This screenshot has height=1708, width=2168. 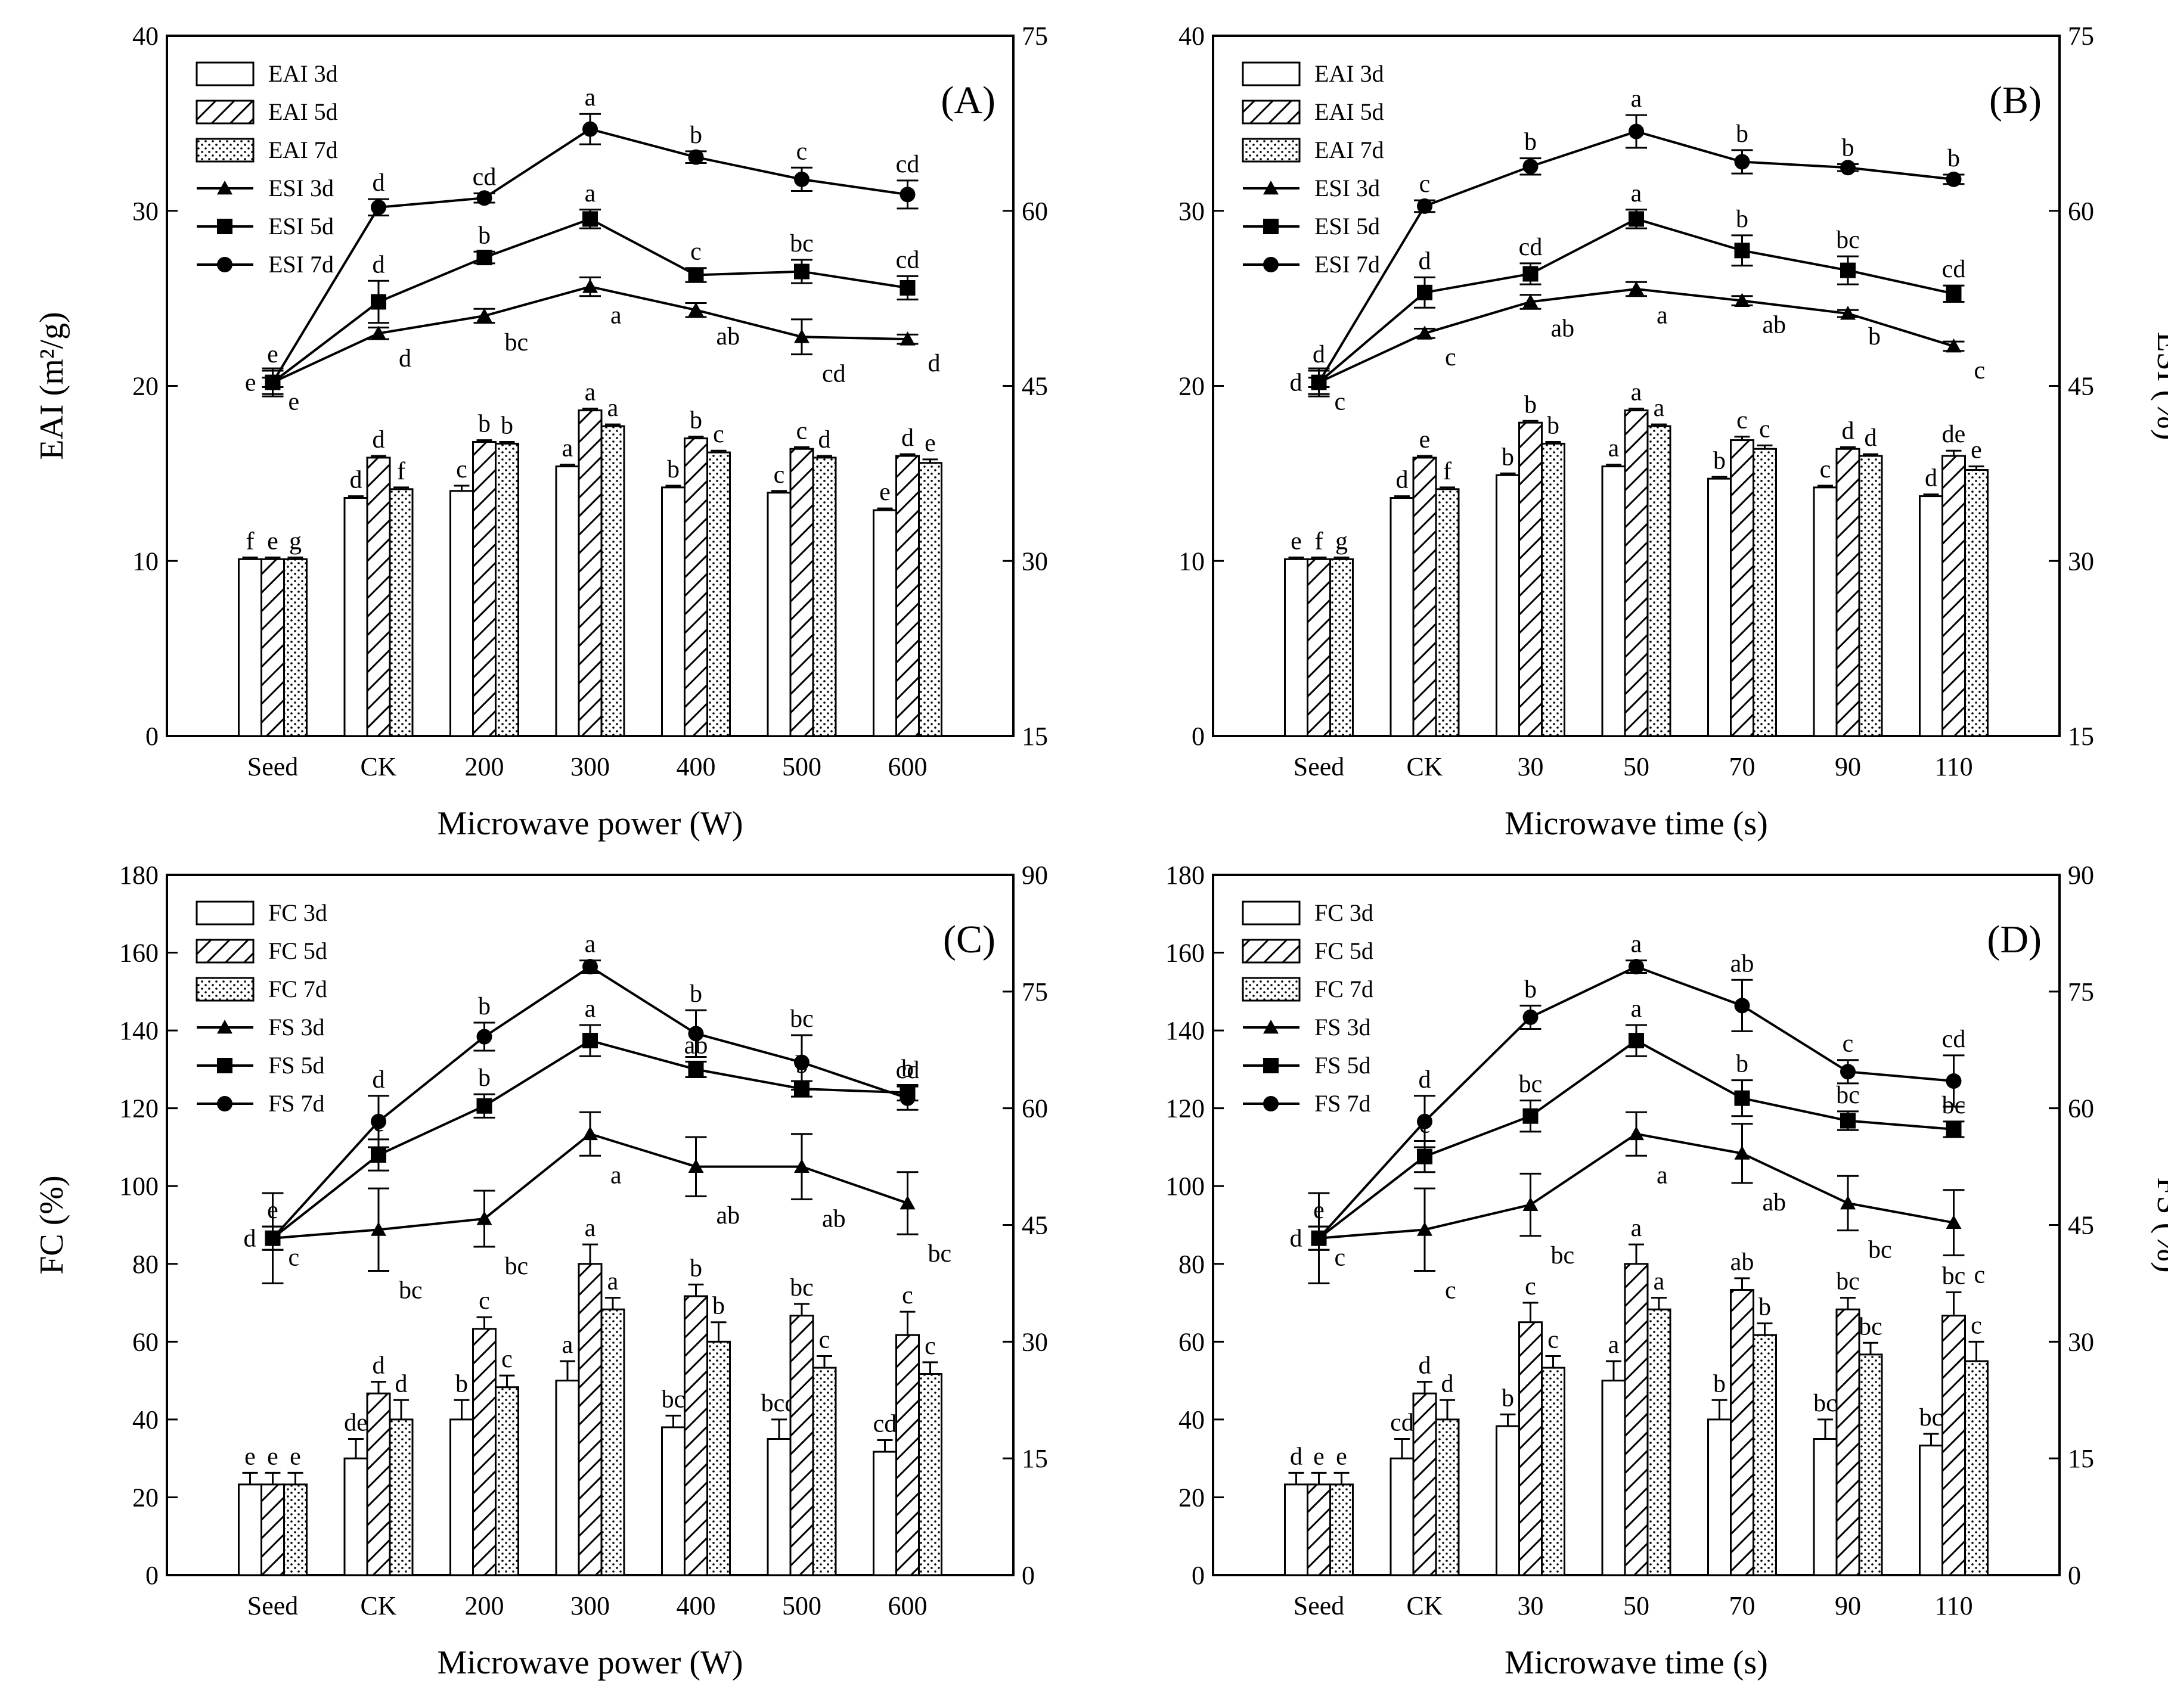 I want to click on bar-significance-label: de, so click(x=356, y=1423).